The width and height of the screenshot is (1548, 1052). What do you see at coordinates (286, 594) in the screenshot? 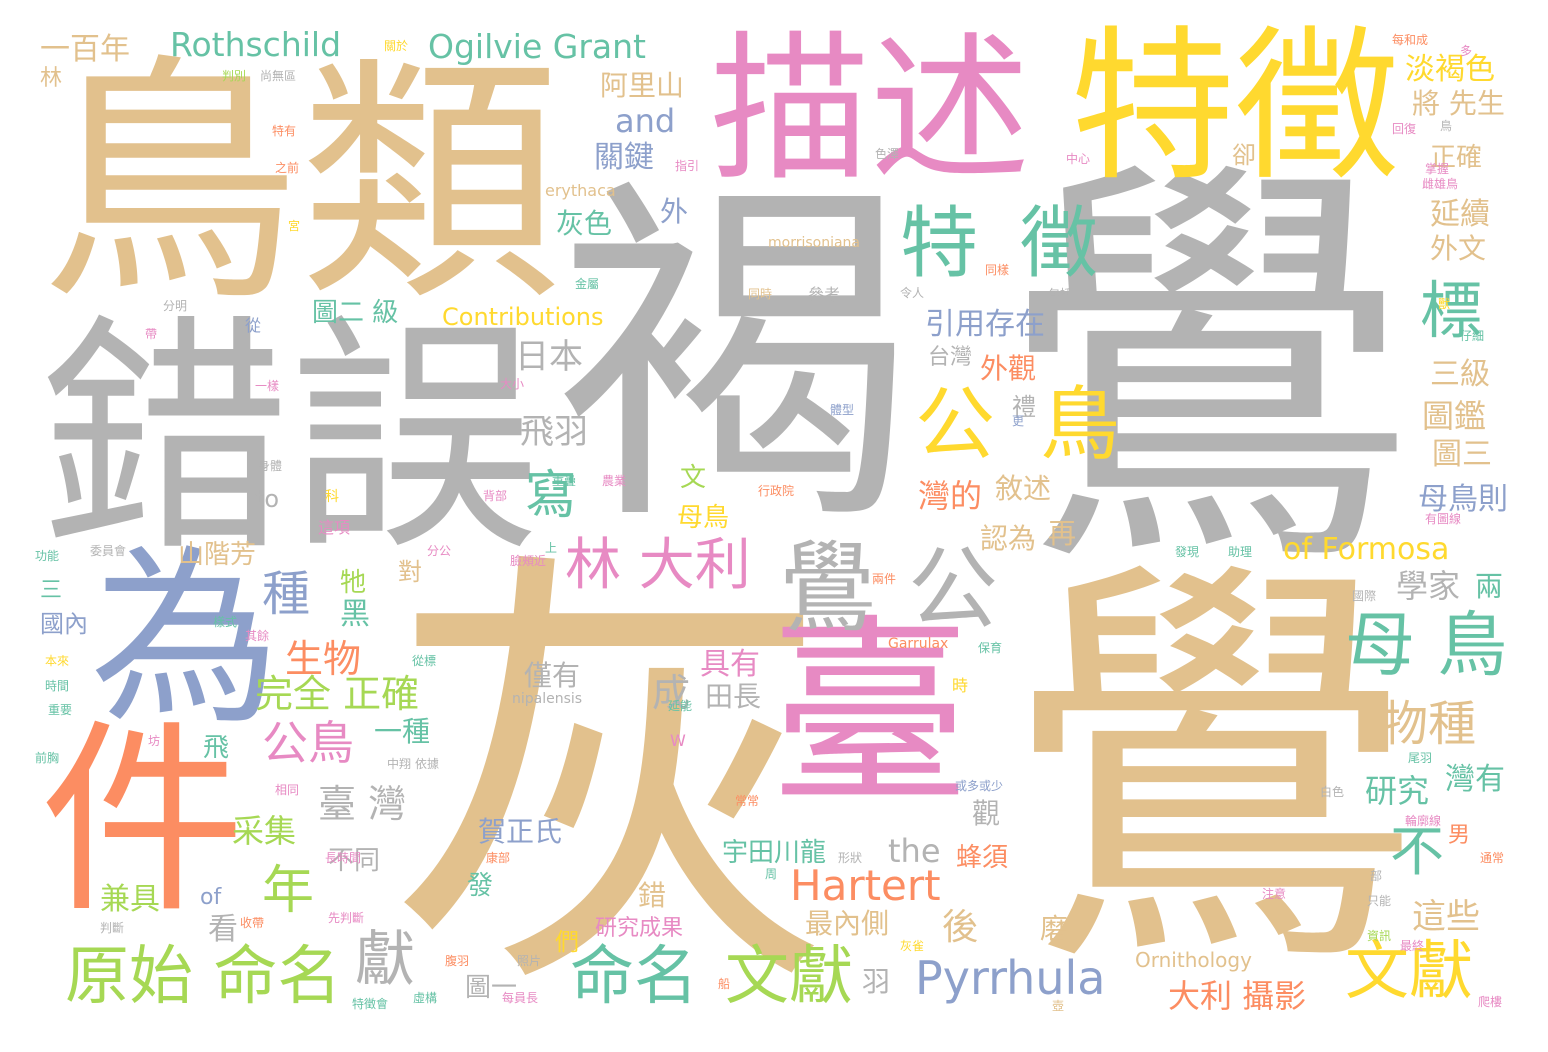
I see `word-種: 種` at bounding box center [286, 594].